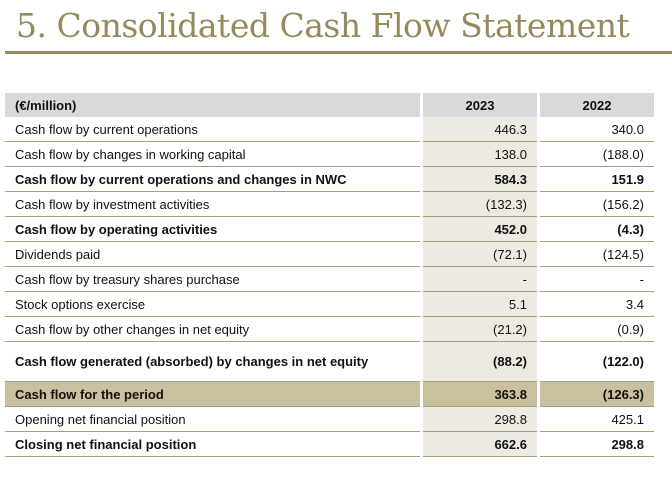 The height and width of the screenshot is (492, 672). Describe the element at coordinates (597, 204) in the screenshot. I see `value-2022: (156.2)` at that location.